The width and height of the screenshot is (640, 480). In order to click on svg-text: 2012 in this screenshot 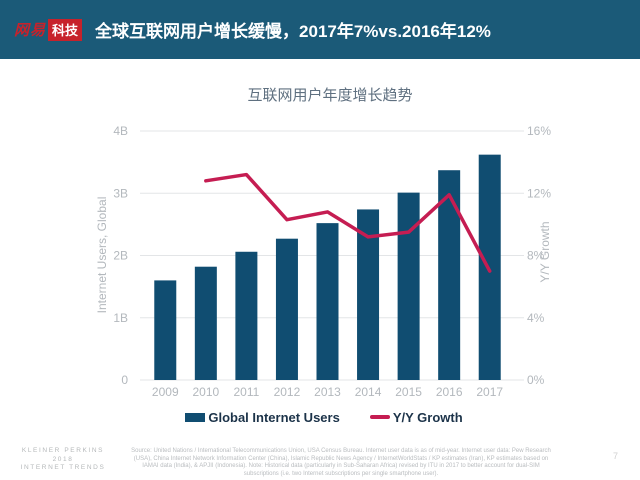, I will do `click(287, 392)`.